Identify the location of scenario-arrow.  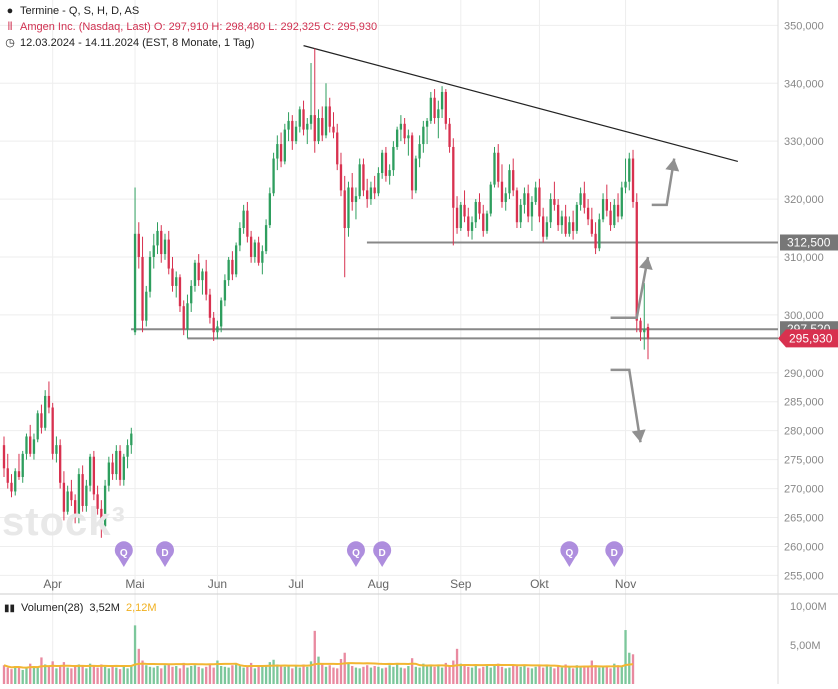
(626, 405).